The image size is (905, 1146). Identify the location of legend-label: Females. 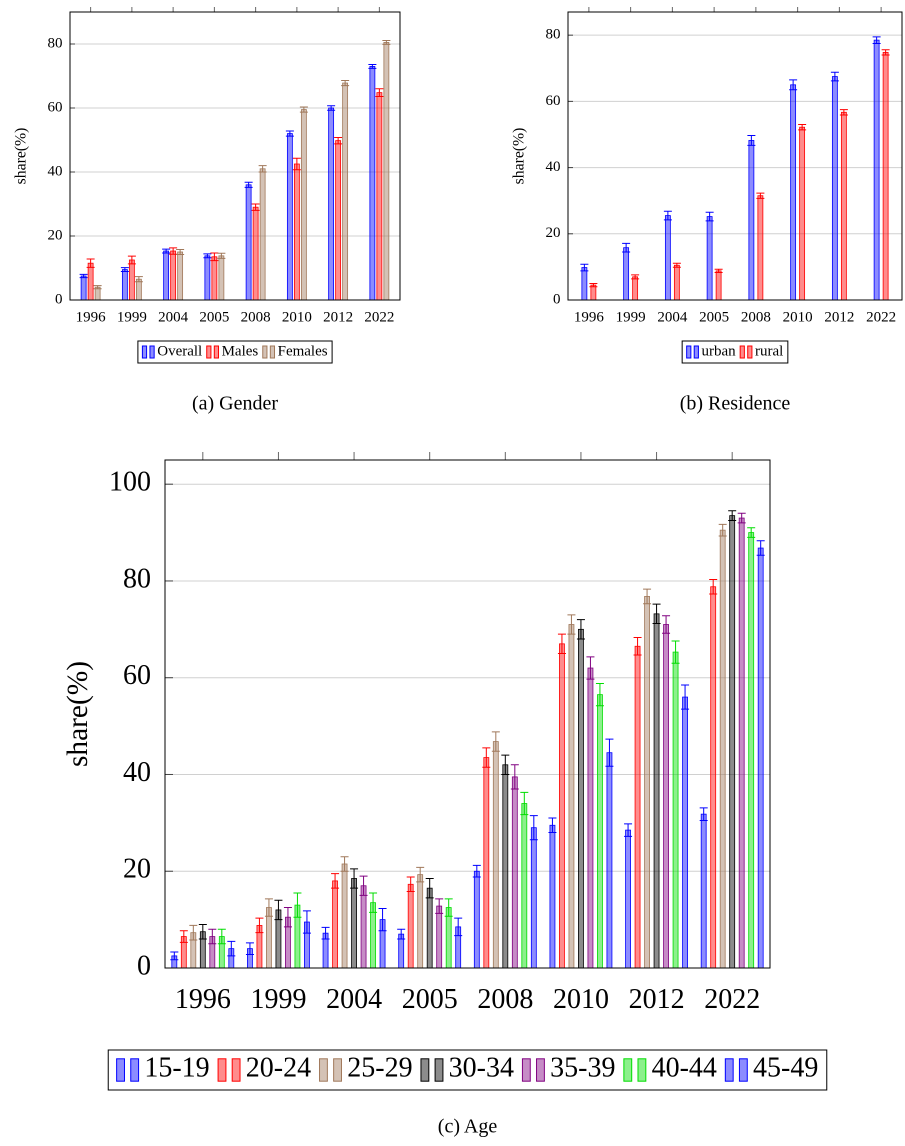
(303, 351).